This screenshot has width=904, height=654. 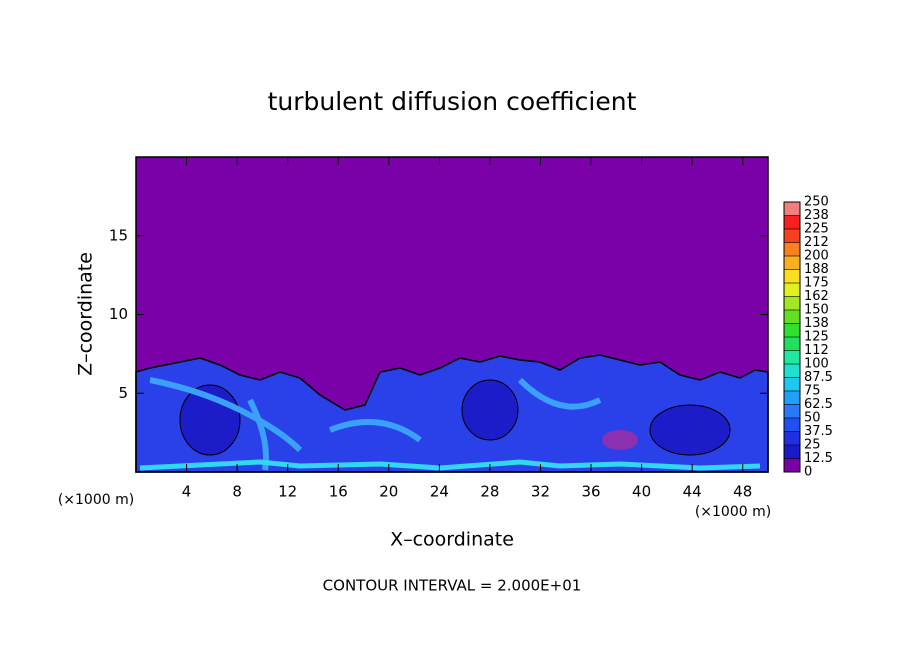 I want to click on x-tick-label: 4, so click(x=187, y=492).